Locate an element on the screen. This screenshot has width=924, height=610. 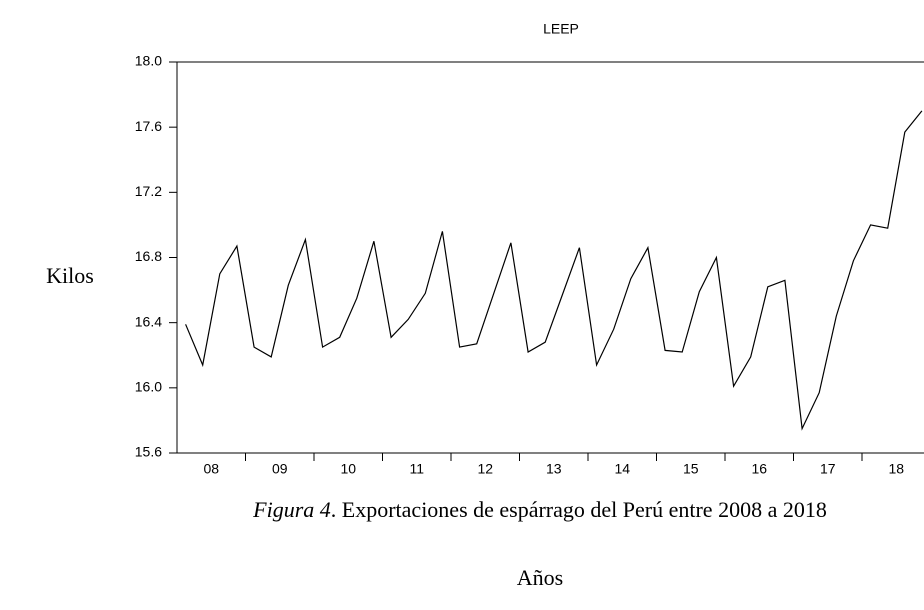
y-tick-label: 16.8 is located at coordinates (148, 256).